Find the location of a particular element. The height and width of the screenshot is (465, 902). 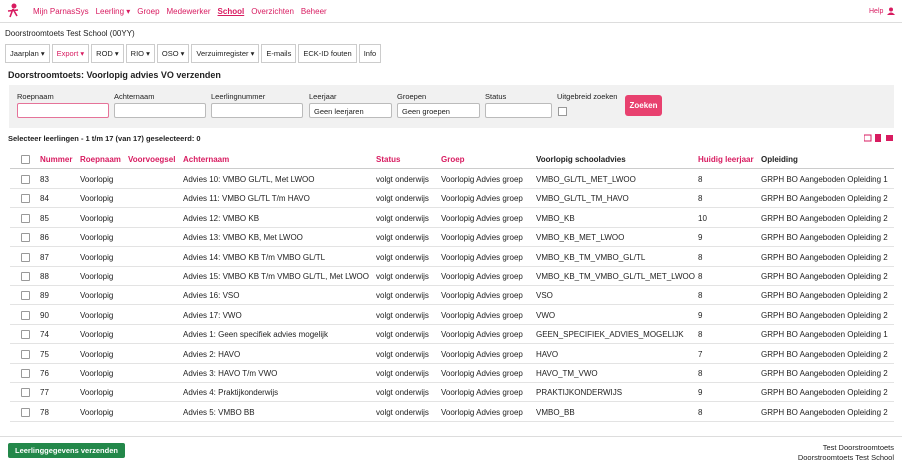

column-header: Roepnaam is located at coordinates (100, 159).